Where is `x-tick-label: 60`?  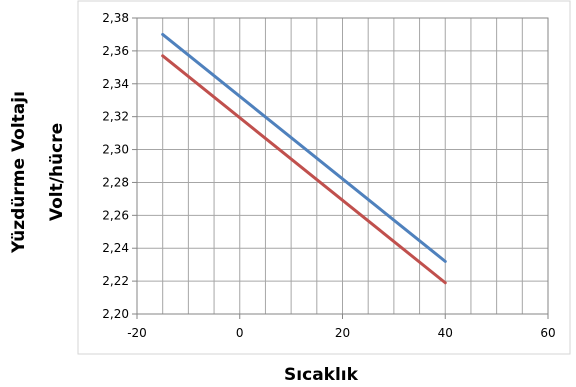
x-tick-label: 60 is located at coordinates (547, 333).